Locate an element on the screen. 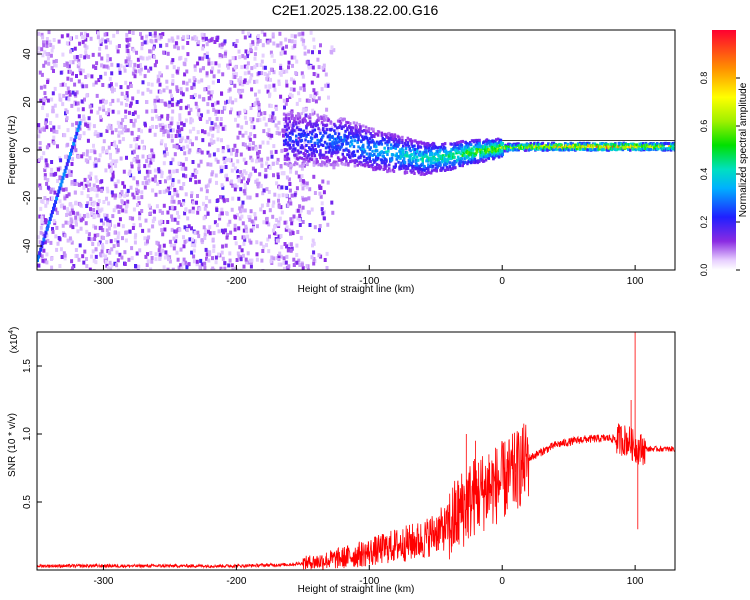  snr-y-axis: 0.51.01.5 is located at coordinates (32, 434).